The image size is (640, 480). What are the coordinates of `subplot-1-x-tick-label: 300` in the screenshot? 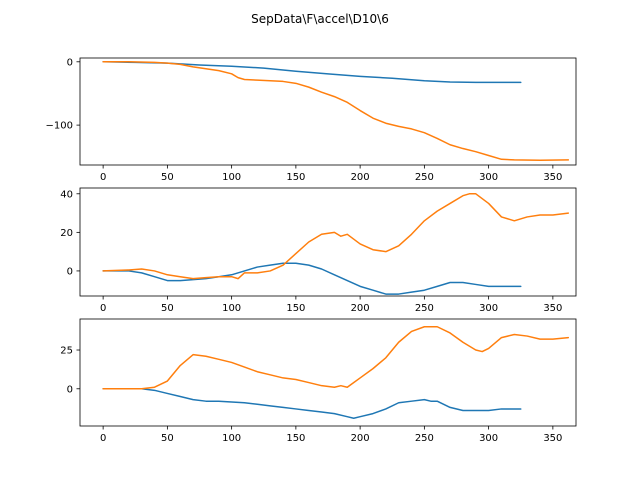 It's located at (488, 177).